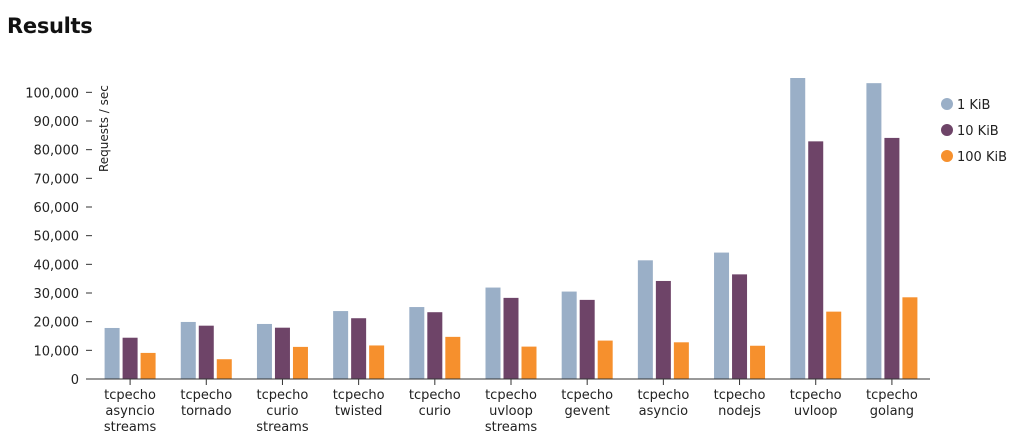 The height and width of the screenshot is (447, 1024). What do you see at coordinates (50, 26) in the screenshot?
I see `page-title: Results` at bounding box center [50, 26].